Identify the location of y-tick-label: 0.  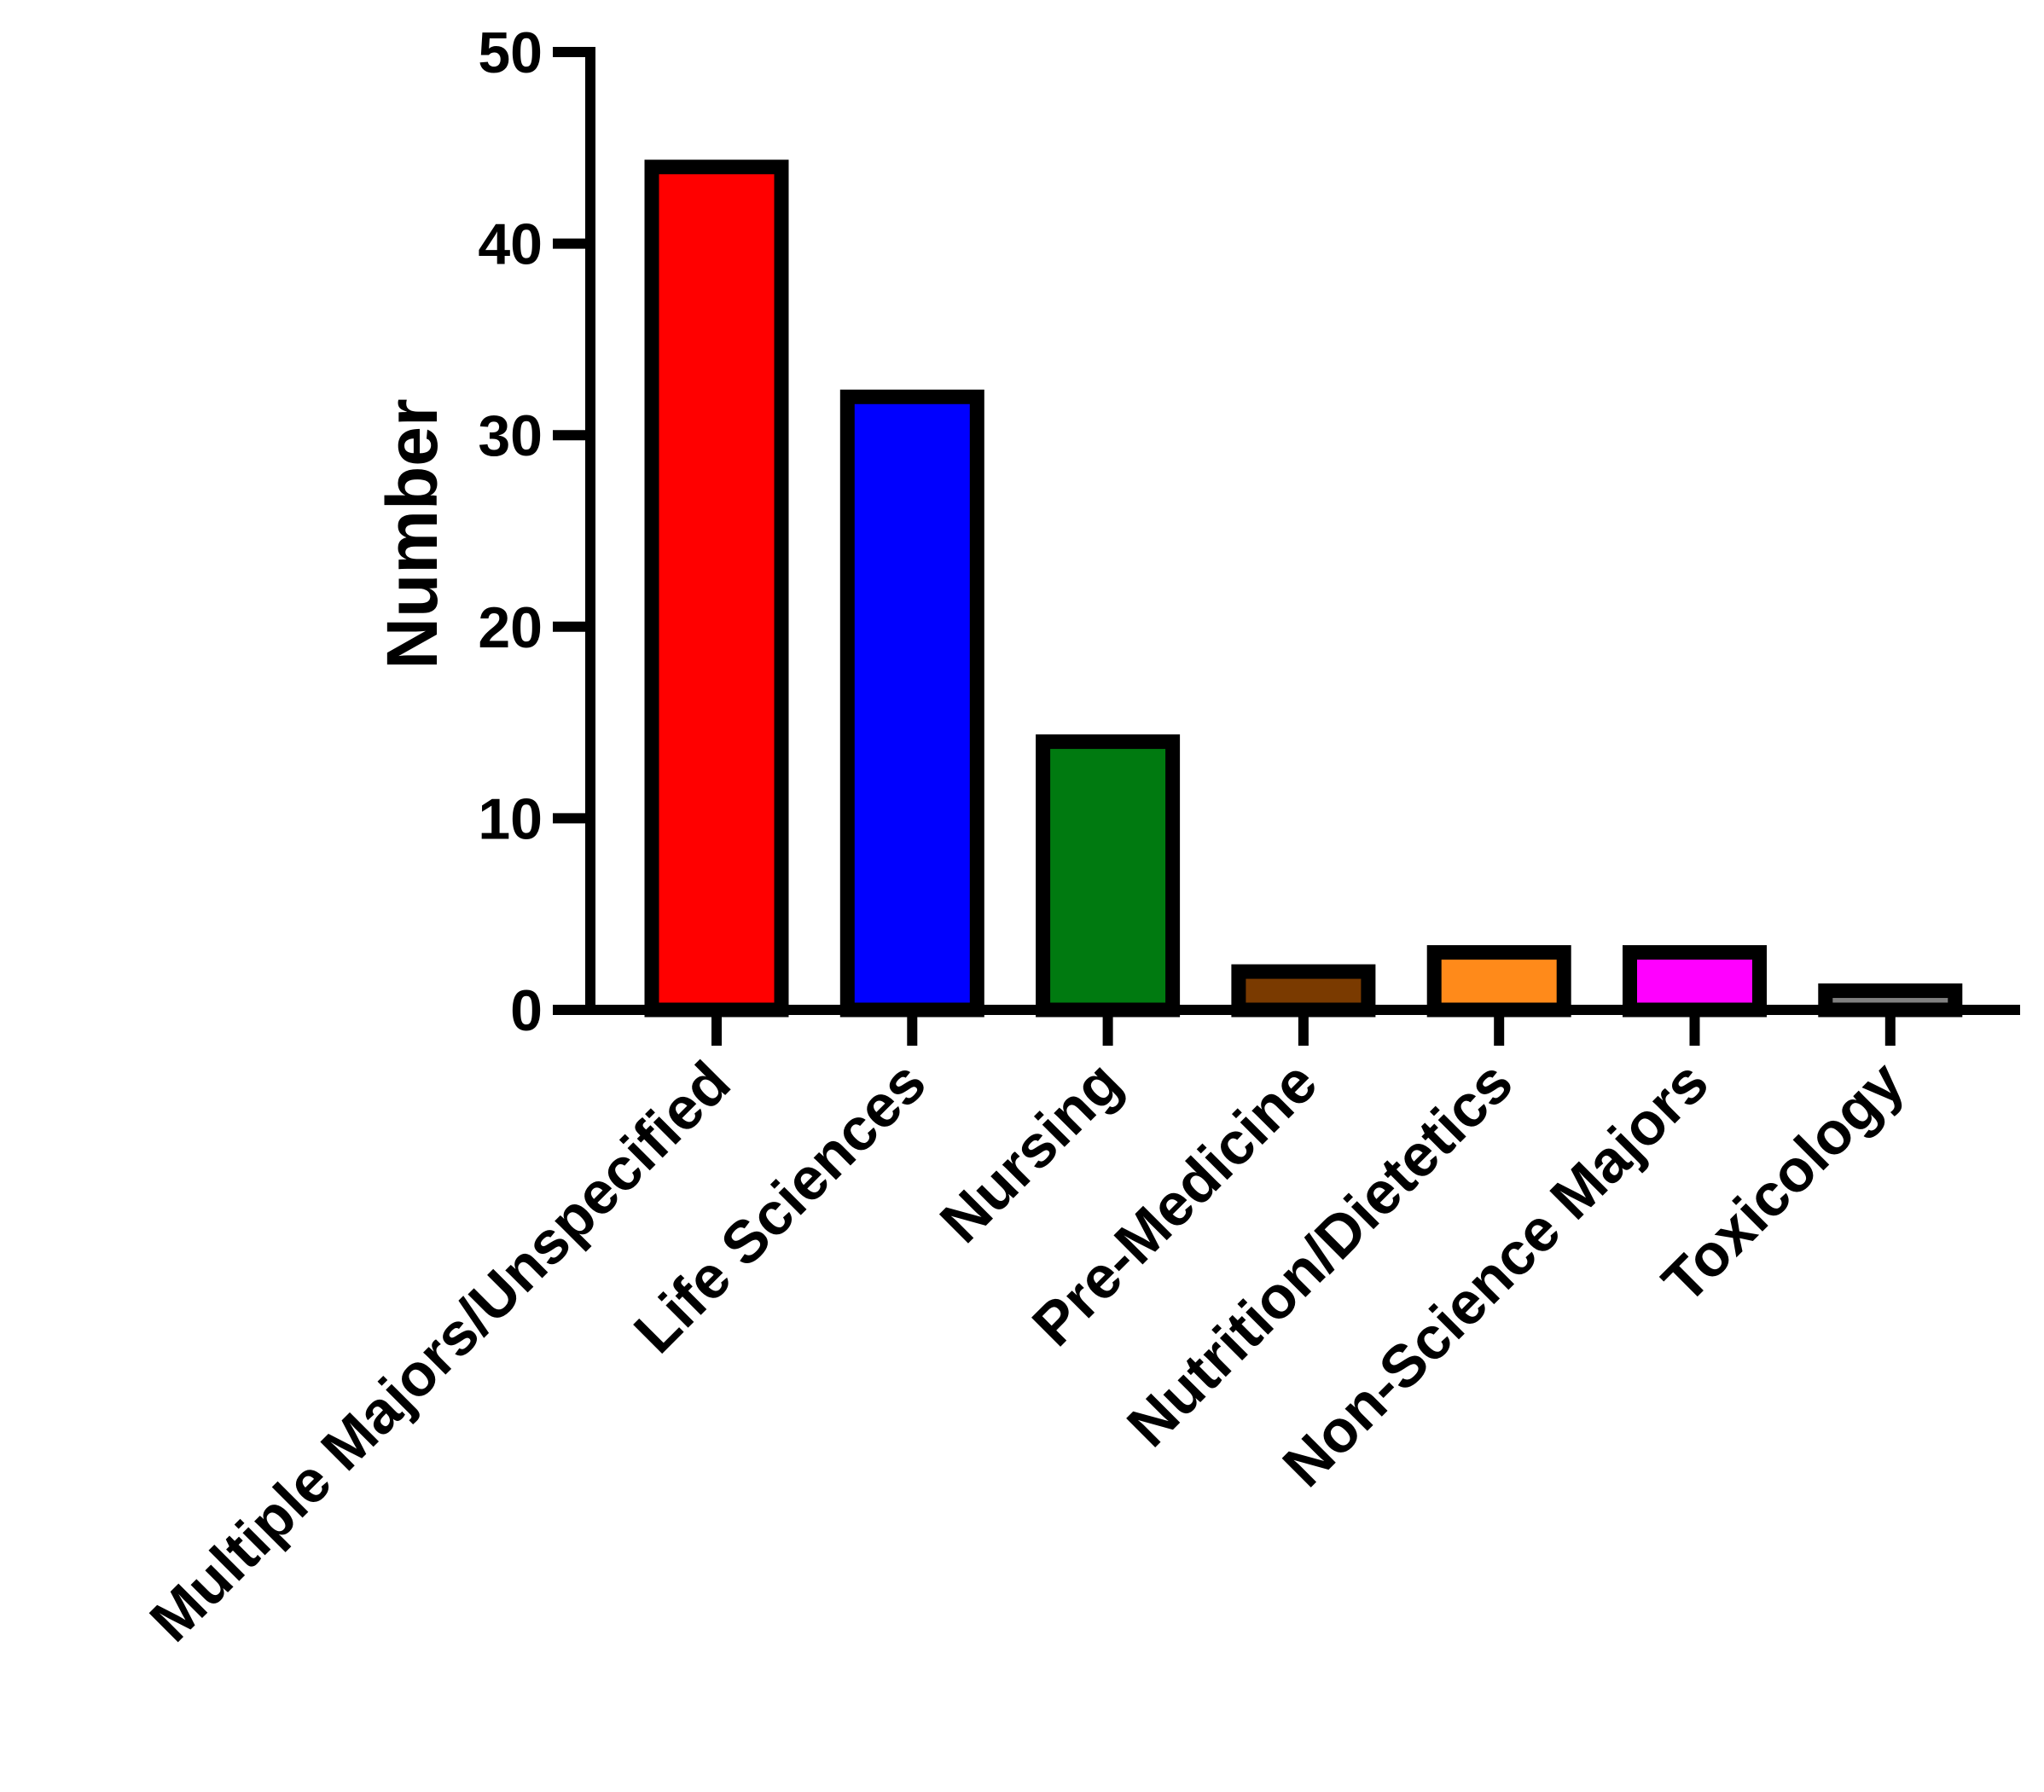
(526, 1011).